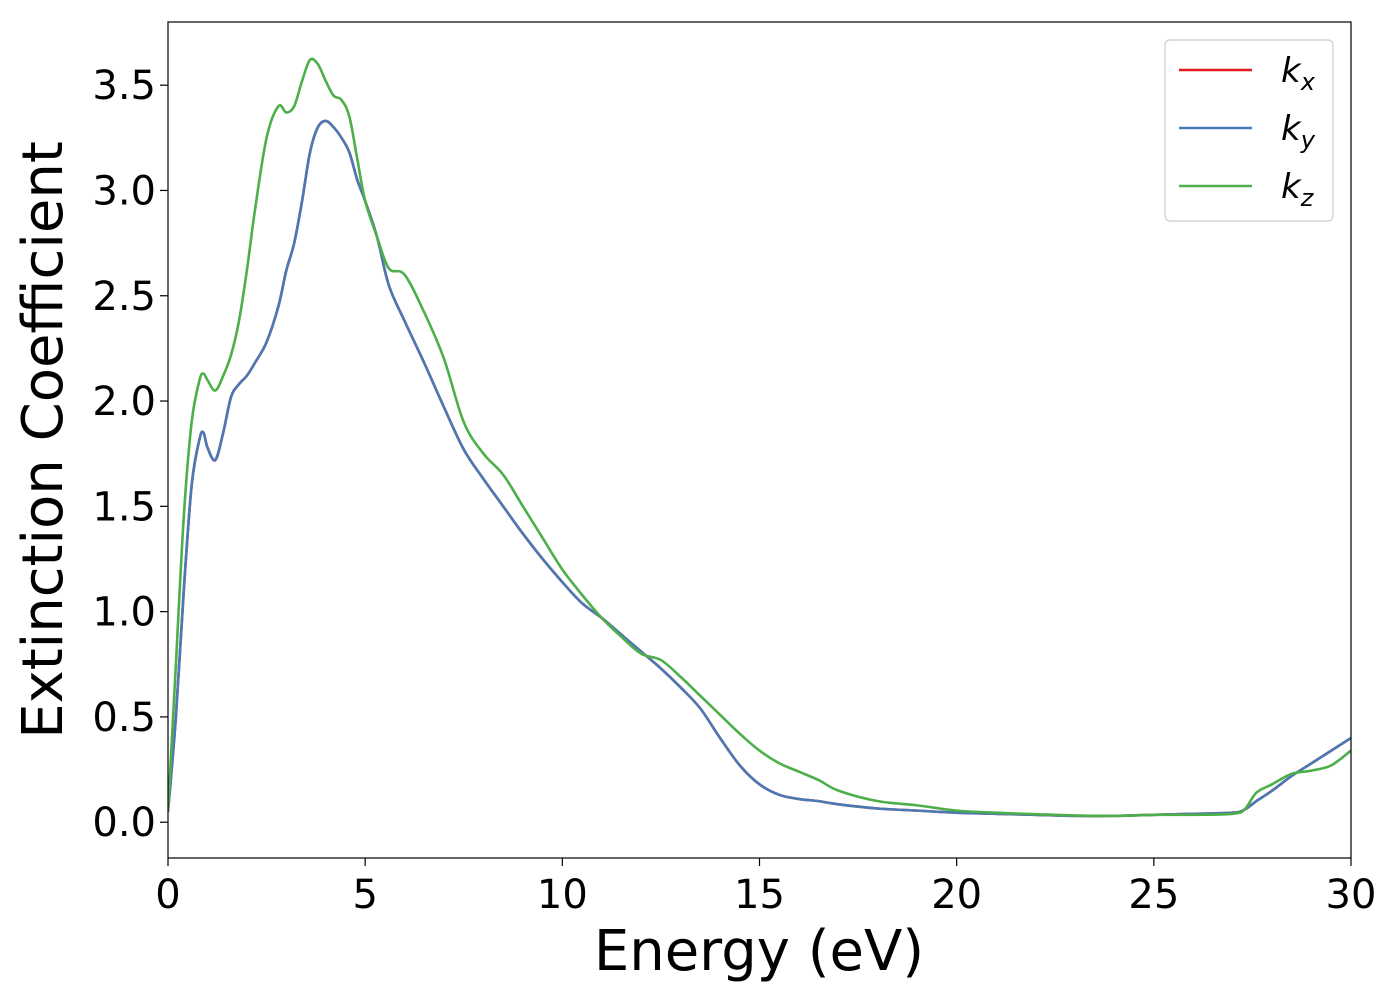 The height and width of the screenshot is (1000, 1400). Describe the element at coordinates (124, 297) in the screenshot. I see `y-tick-label: 2.5` at that location.